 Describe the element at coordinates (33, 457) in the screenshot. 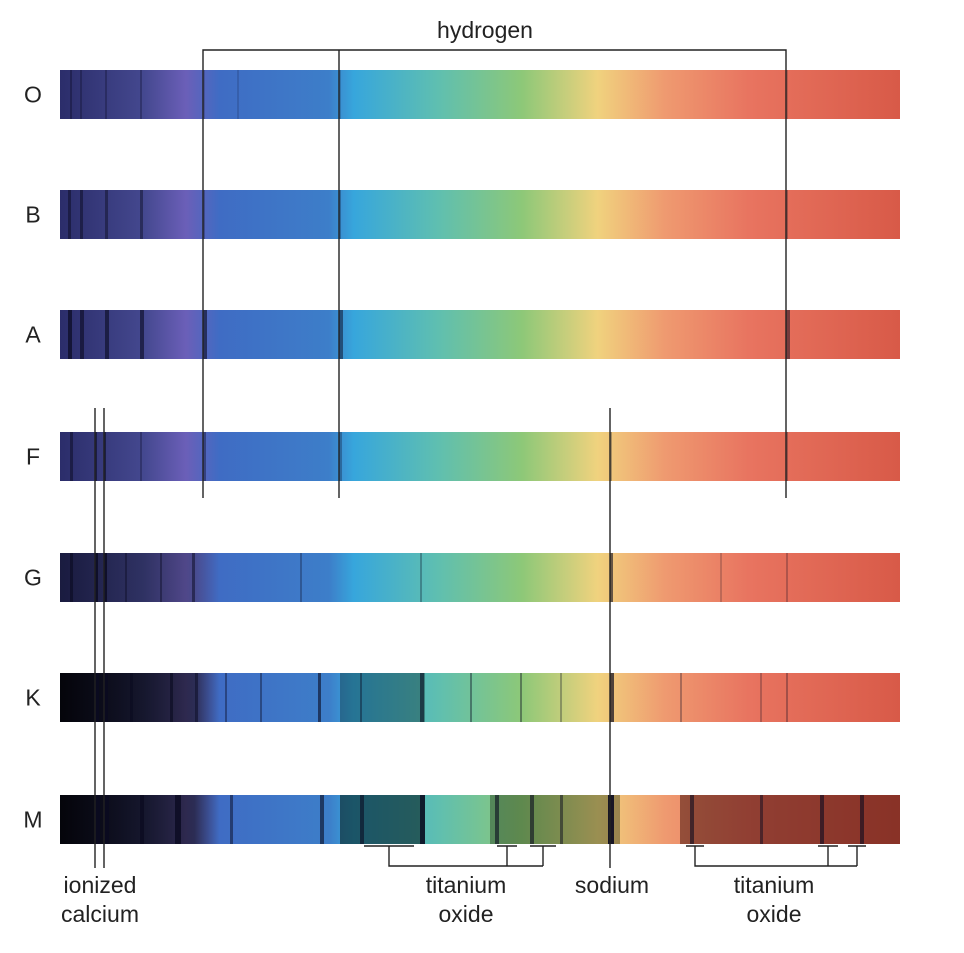

I see `spectral-class-label: F` at that location.